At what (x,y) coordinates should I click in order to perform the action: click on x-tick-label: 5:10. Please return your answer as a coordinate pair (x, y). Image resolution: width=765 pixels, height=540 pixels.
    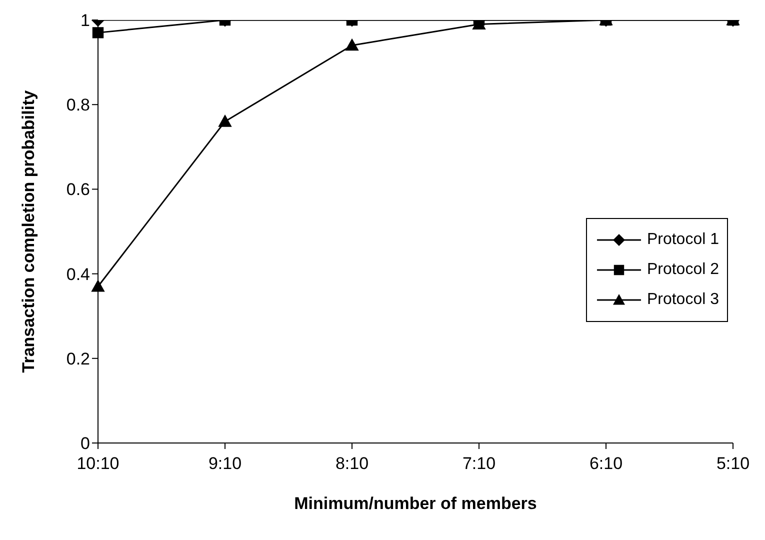
    Looking at the image, I should click on (733, 464).